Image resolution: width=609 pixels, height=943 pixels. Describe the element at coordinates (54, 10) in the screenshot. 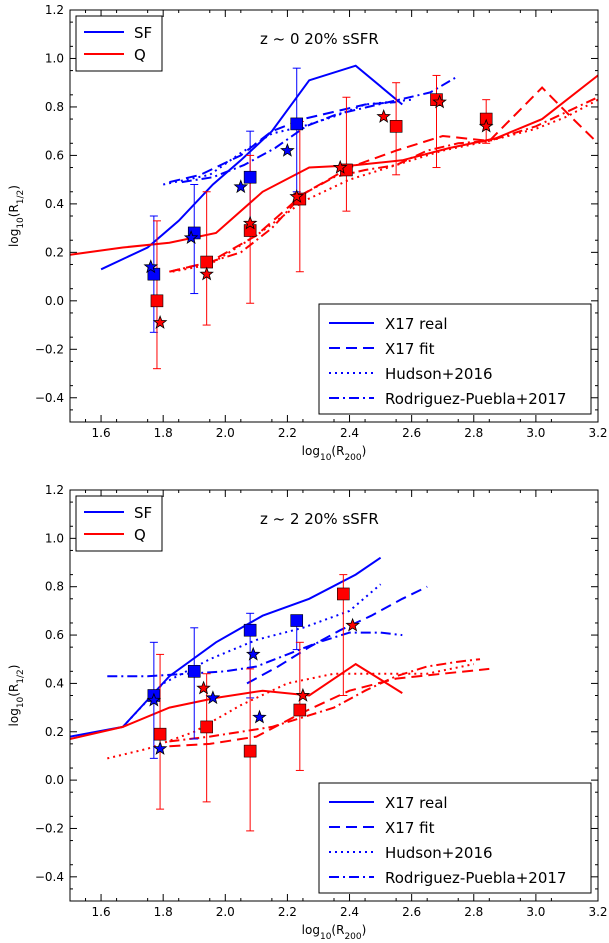

I see `y-tick-label: 1.2` at that location.